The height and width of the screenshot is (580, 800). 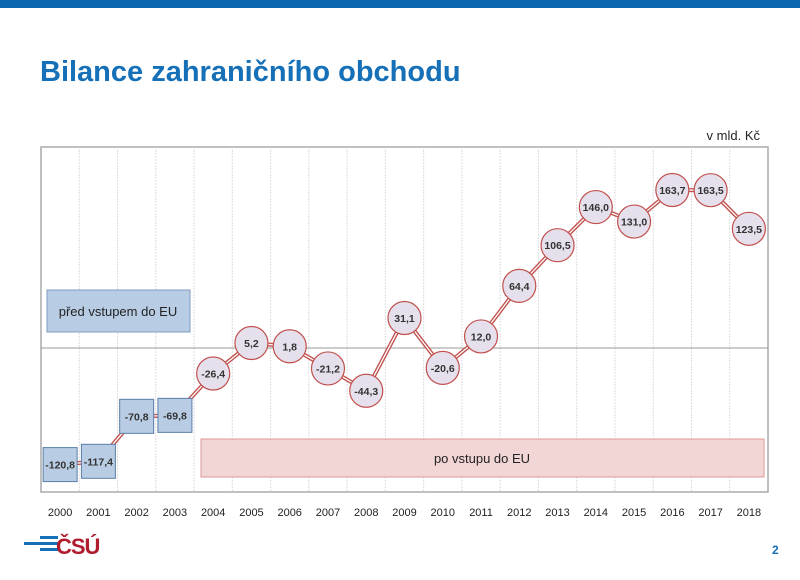 I want to click on data-point-2016, so click(x=672, y=190).